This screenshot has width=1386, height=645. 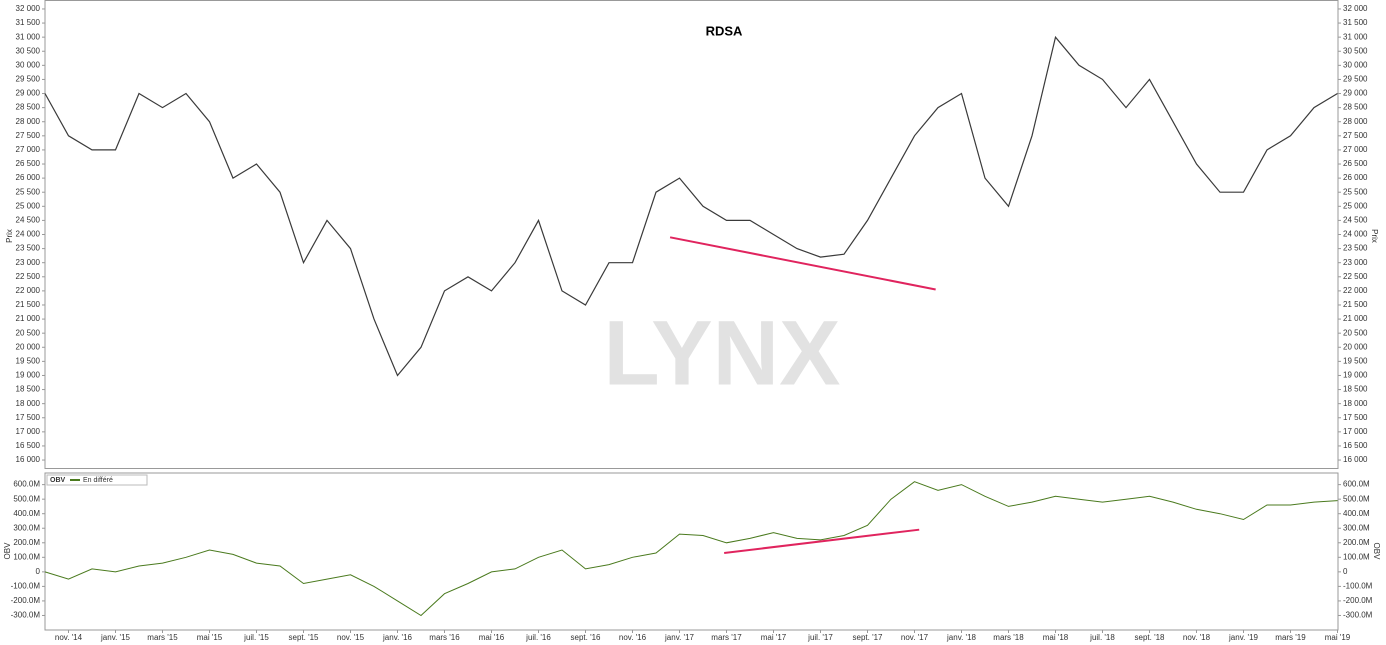 I want to click on x-tick-label: mai '17, so click(x=774, y=637).